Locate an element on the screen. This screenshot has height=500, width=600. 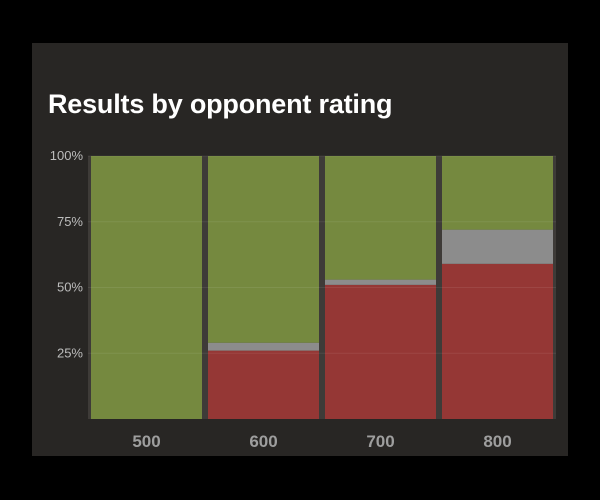
y-tick-label: 50% is located at coordinates (70, 287).